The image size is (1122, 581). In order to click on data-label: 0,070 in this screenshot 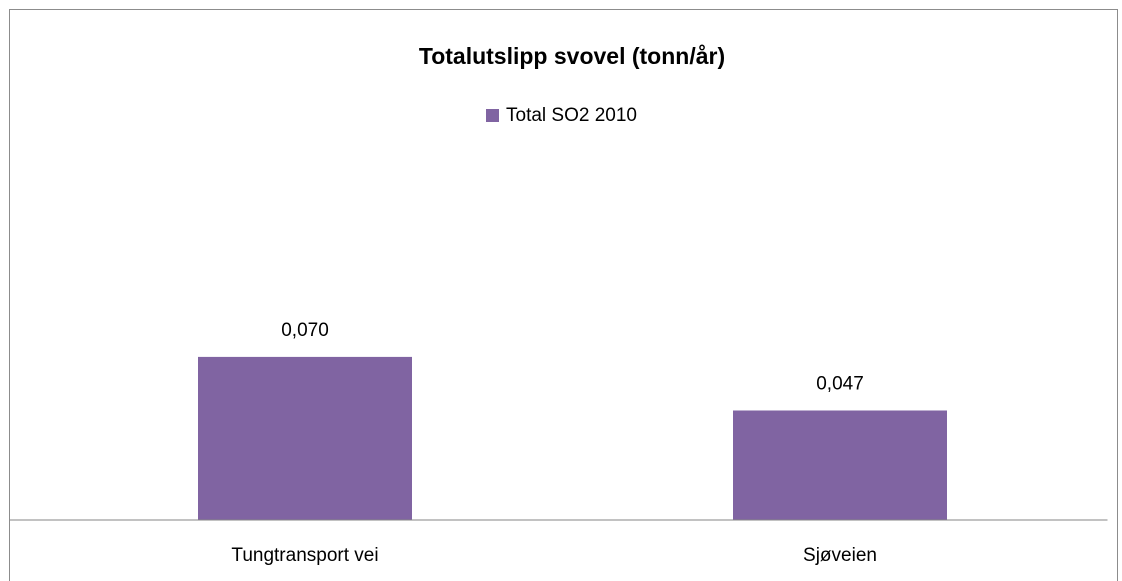, I will do `click(305, 330)`.